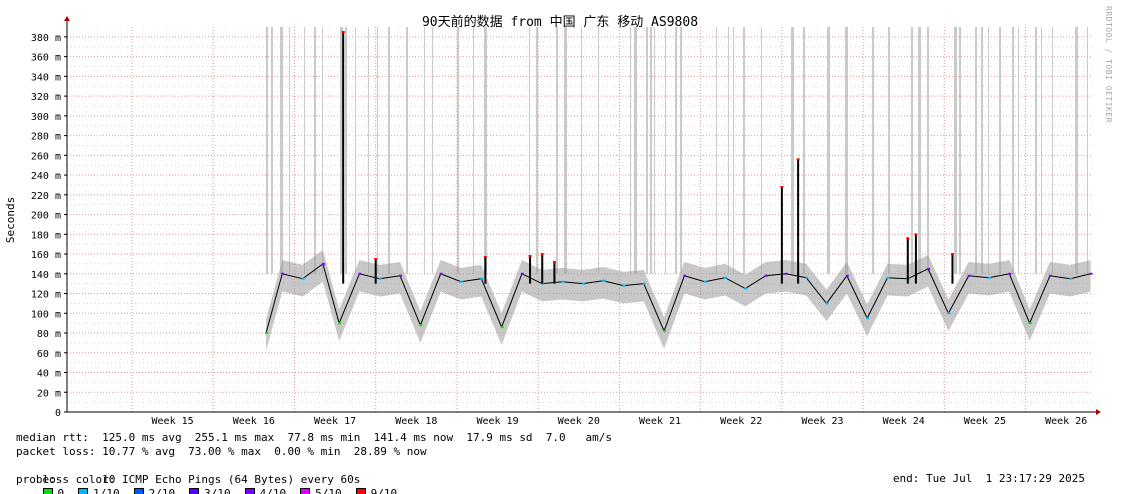 The height and width of the screenshot is (494, 1121). I want to click on y-tick-label: 20 m, so click(49, 393).